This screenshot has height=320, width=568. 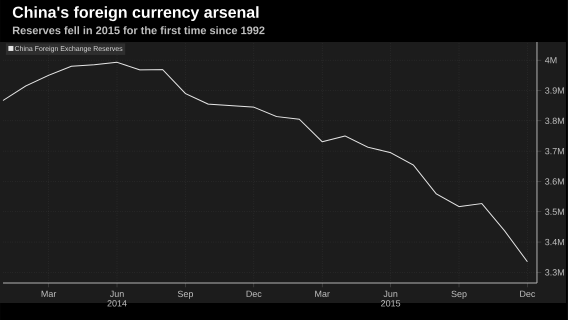 I want to click on text: 2015, so click(x=390, y=303).